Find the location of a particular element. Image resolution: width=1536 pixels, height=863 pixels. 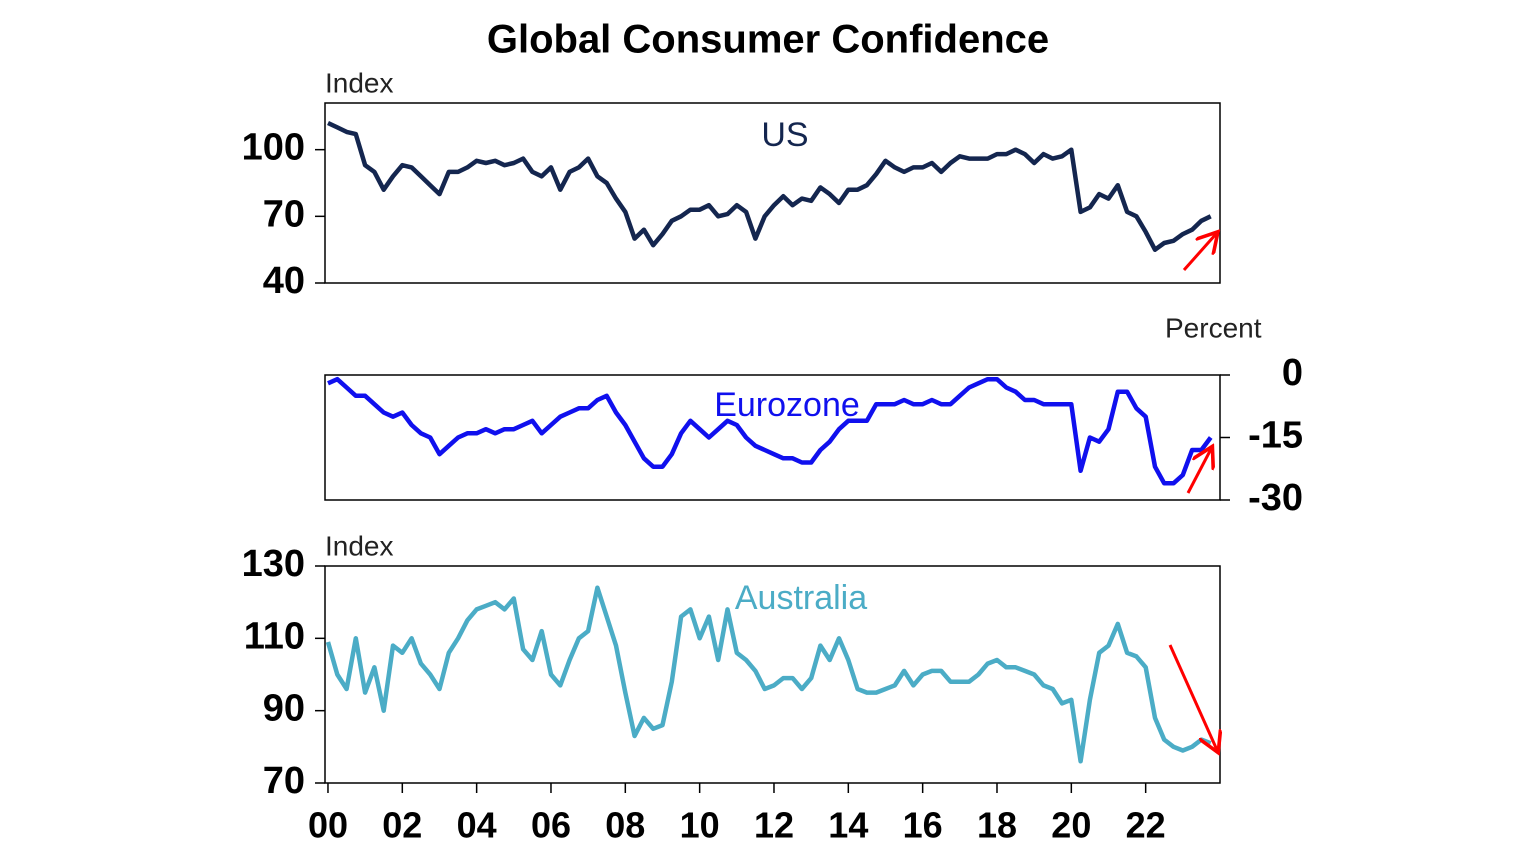

x-tick-label: 20 is located at coordinates (1071, 825).